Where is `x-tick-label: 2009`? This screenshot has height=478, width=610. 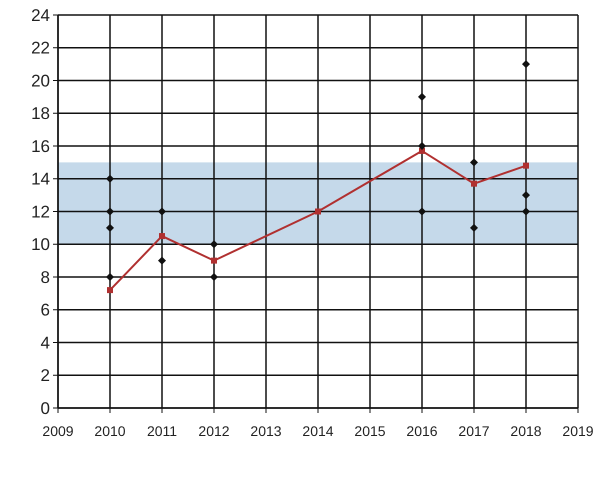
x-tick-label: 2009 is located at coordinates (58, 431).